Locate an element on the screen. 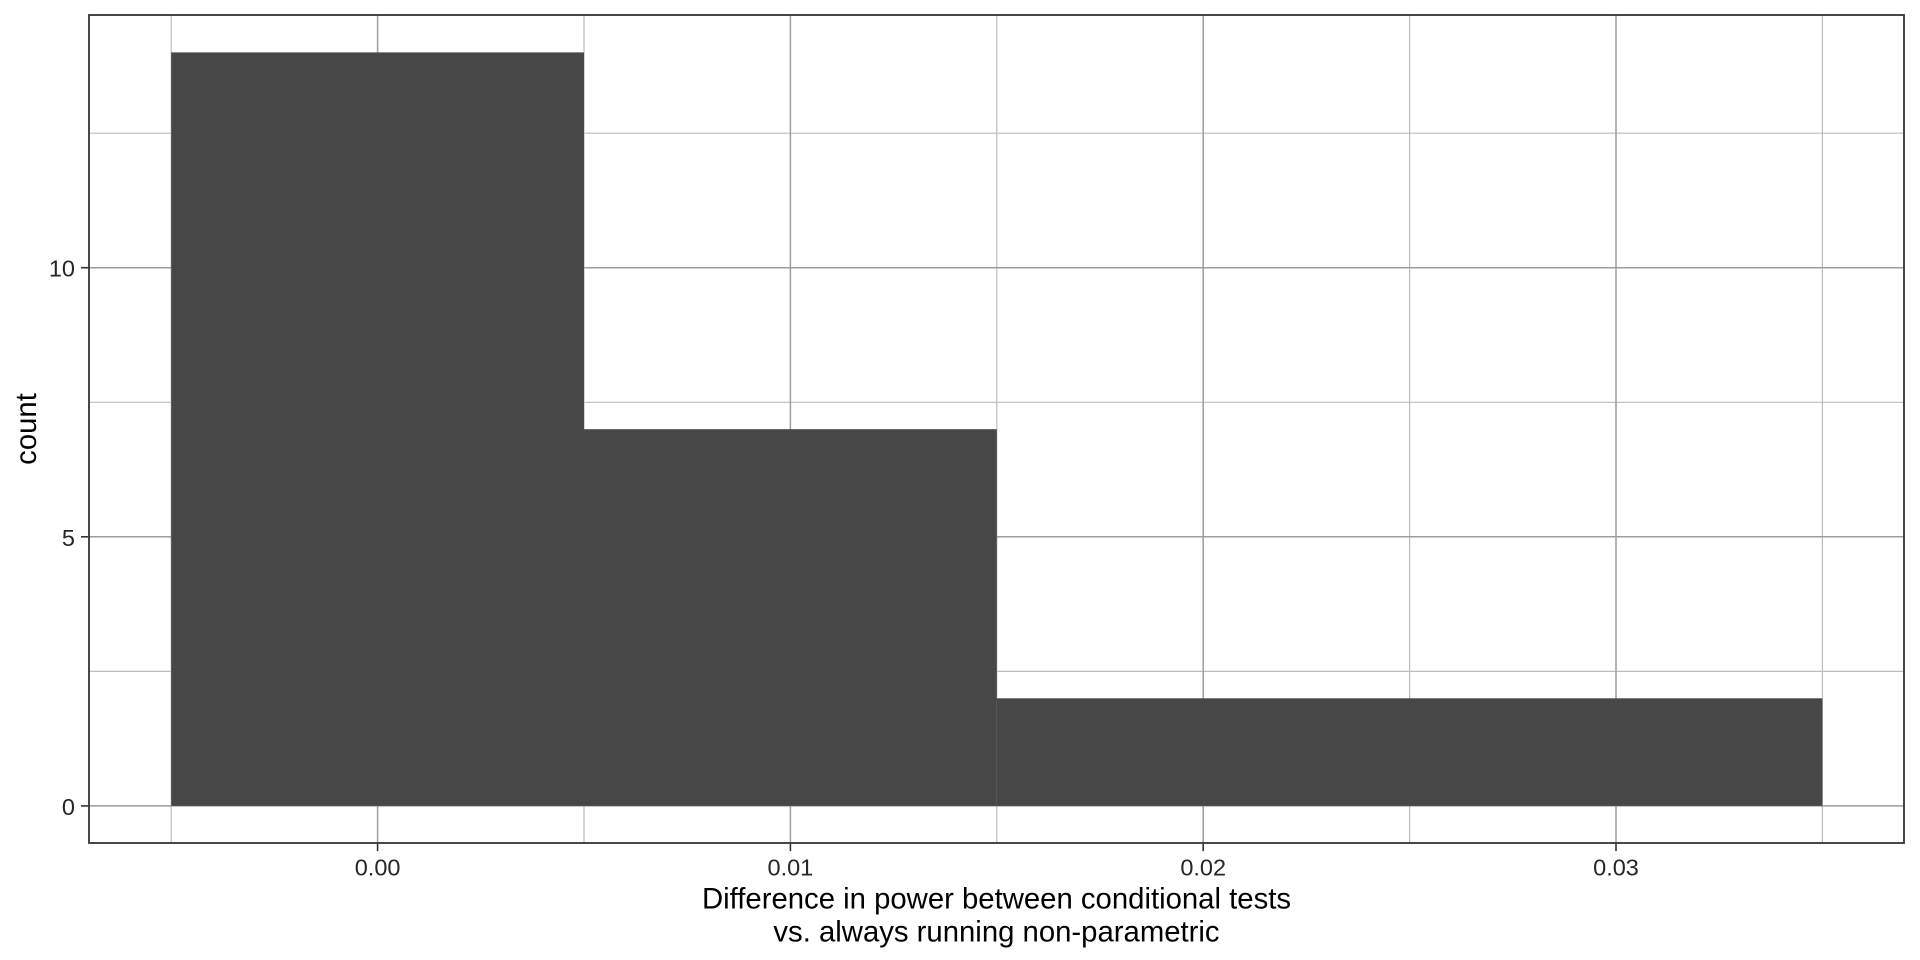 Image resolution: width=1920 pixels, height=960 pixels. svg-text: 5 is located at coordinates (68, 538).